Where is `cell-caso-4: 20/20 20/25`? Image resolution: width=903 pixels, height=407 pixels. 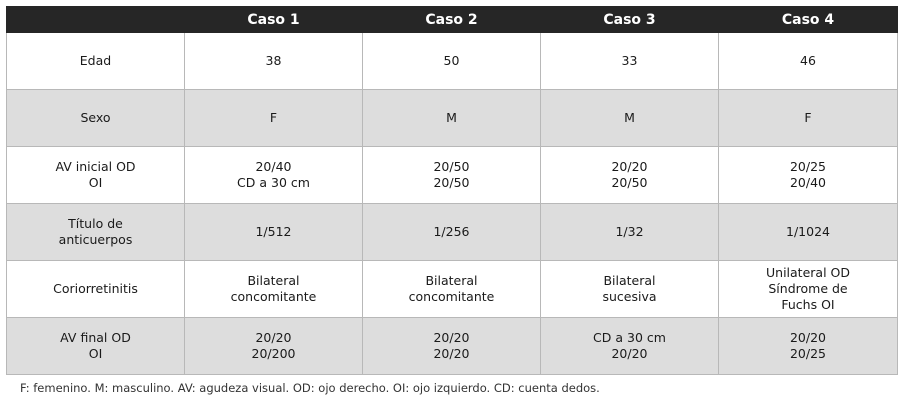 cell-caso-4: 20/20 20/25 is located at coordinates (808, 346).